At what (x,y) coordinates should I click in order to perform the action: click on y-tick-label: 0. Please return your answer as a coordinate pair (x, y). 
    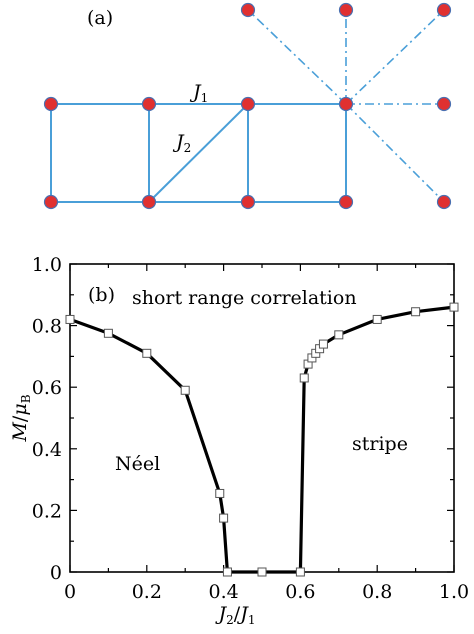
    Looking at the image, I should click on (56, 573).